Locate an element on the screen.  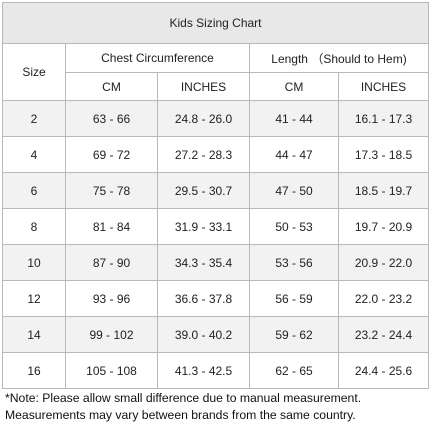
size-cell: 12 is located at coordinates (34, 298).